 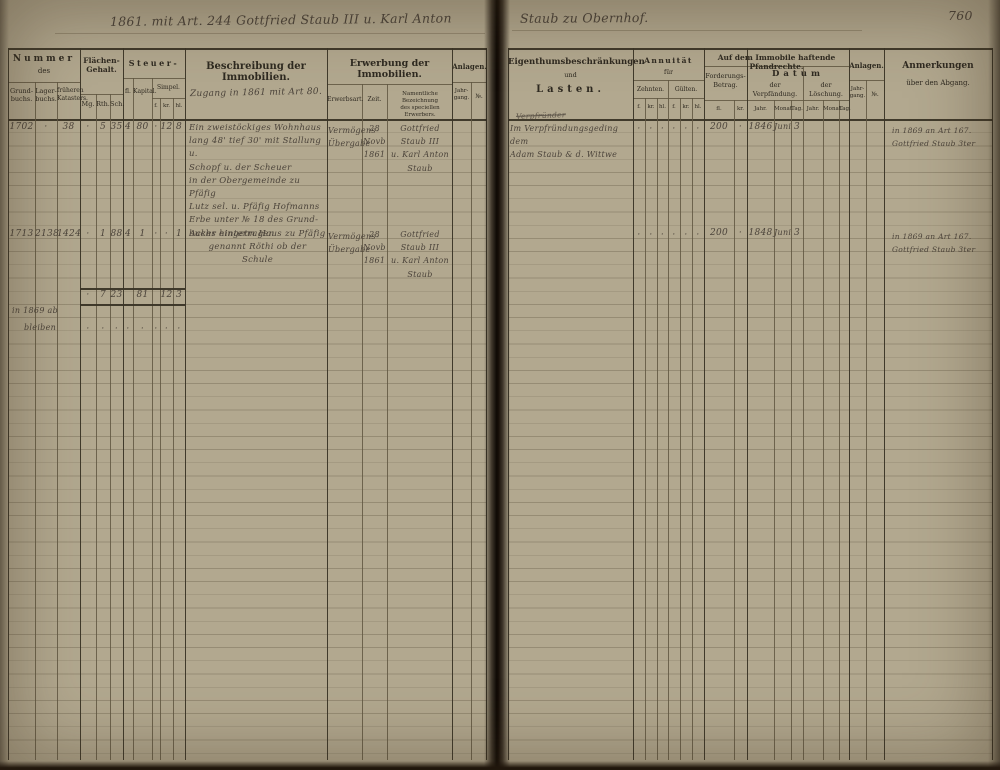 What do you see at coordinates (674, 107) in the screenshot?
I see `unit-guelten-f: f.` at bounding box center [674, 107].